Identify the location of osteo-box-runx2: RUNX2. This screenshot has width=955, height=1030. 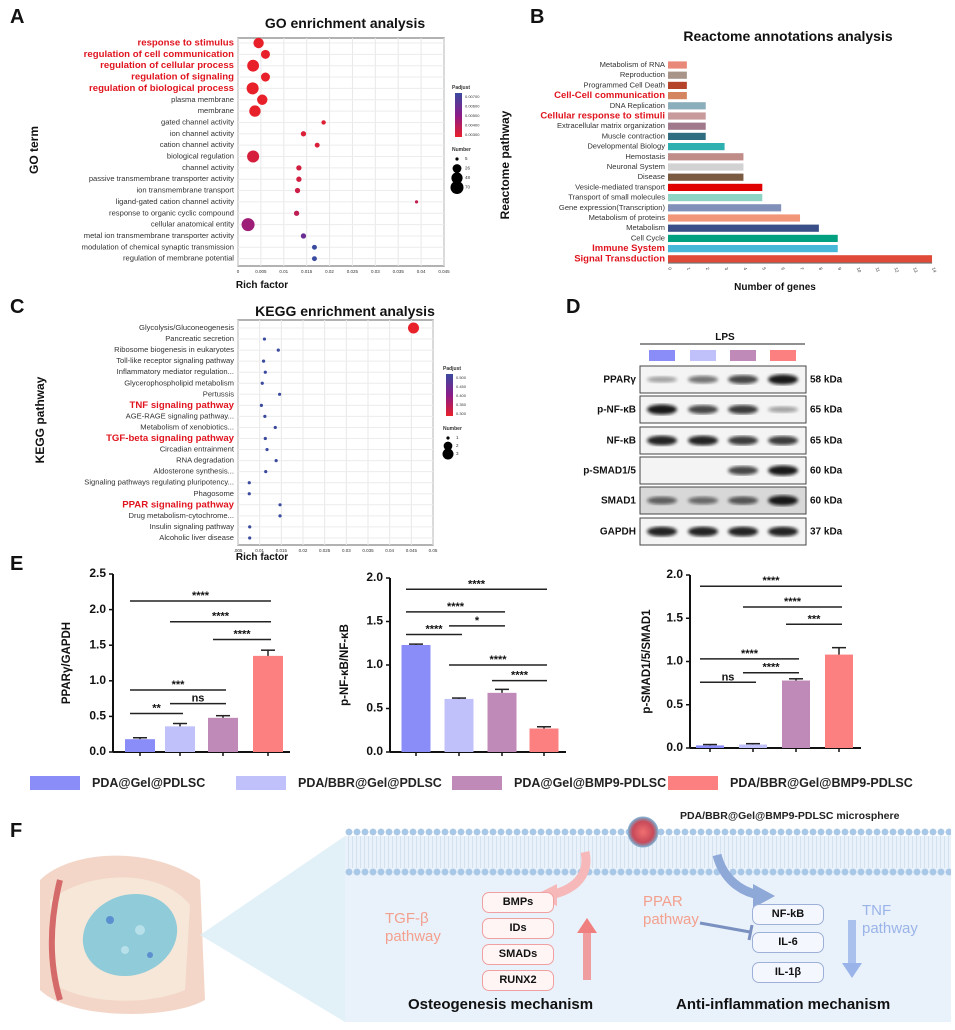
(518, 980).